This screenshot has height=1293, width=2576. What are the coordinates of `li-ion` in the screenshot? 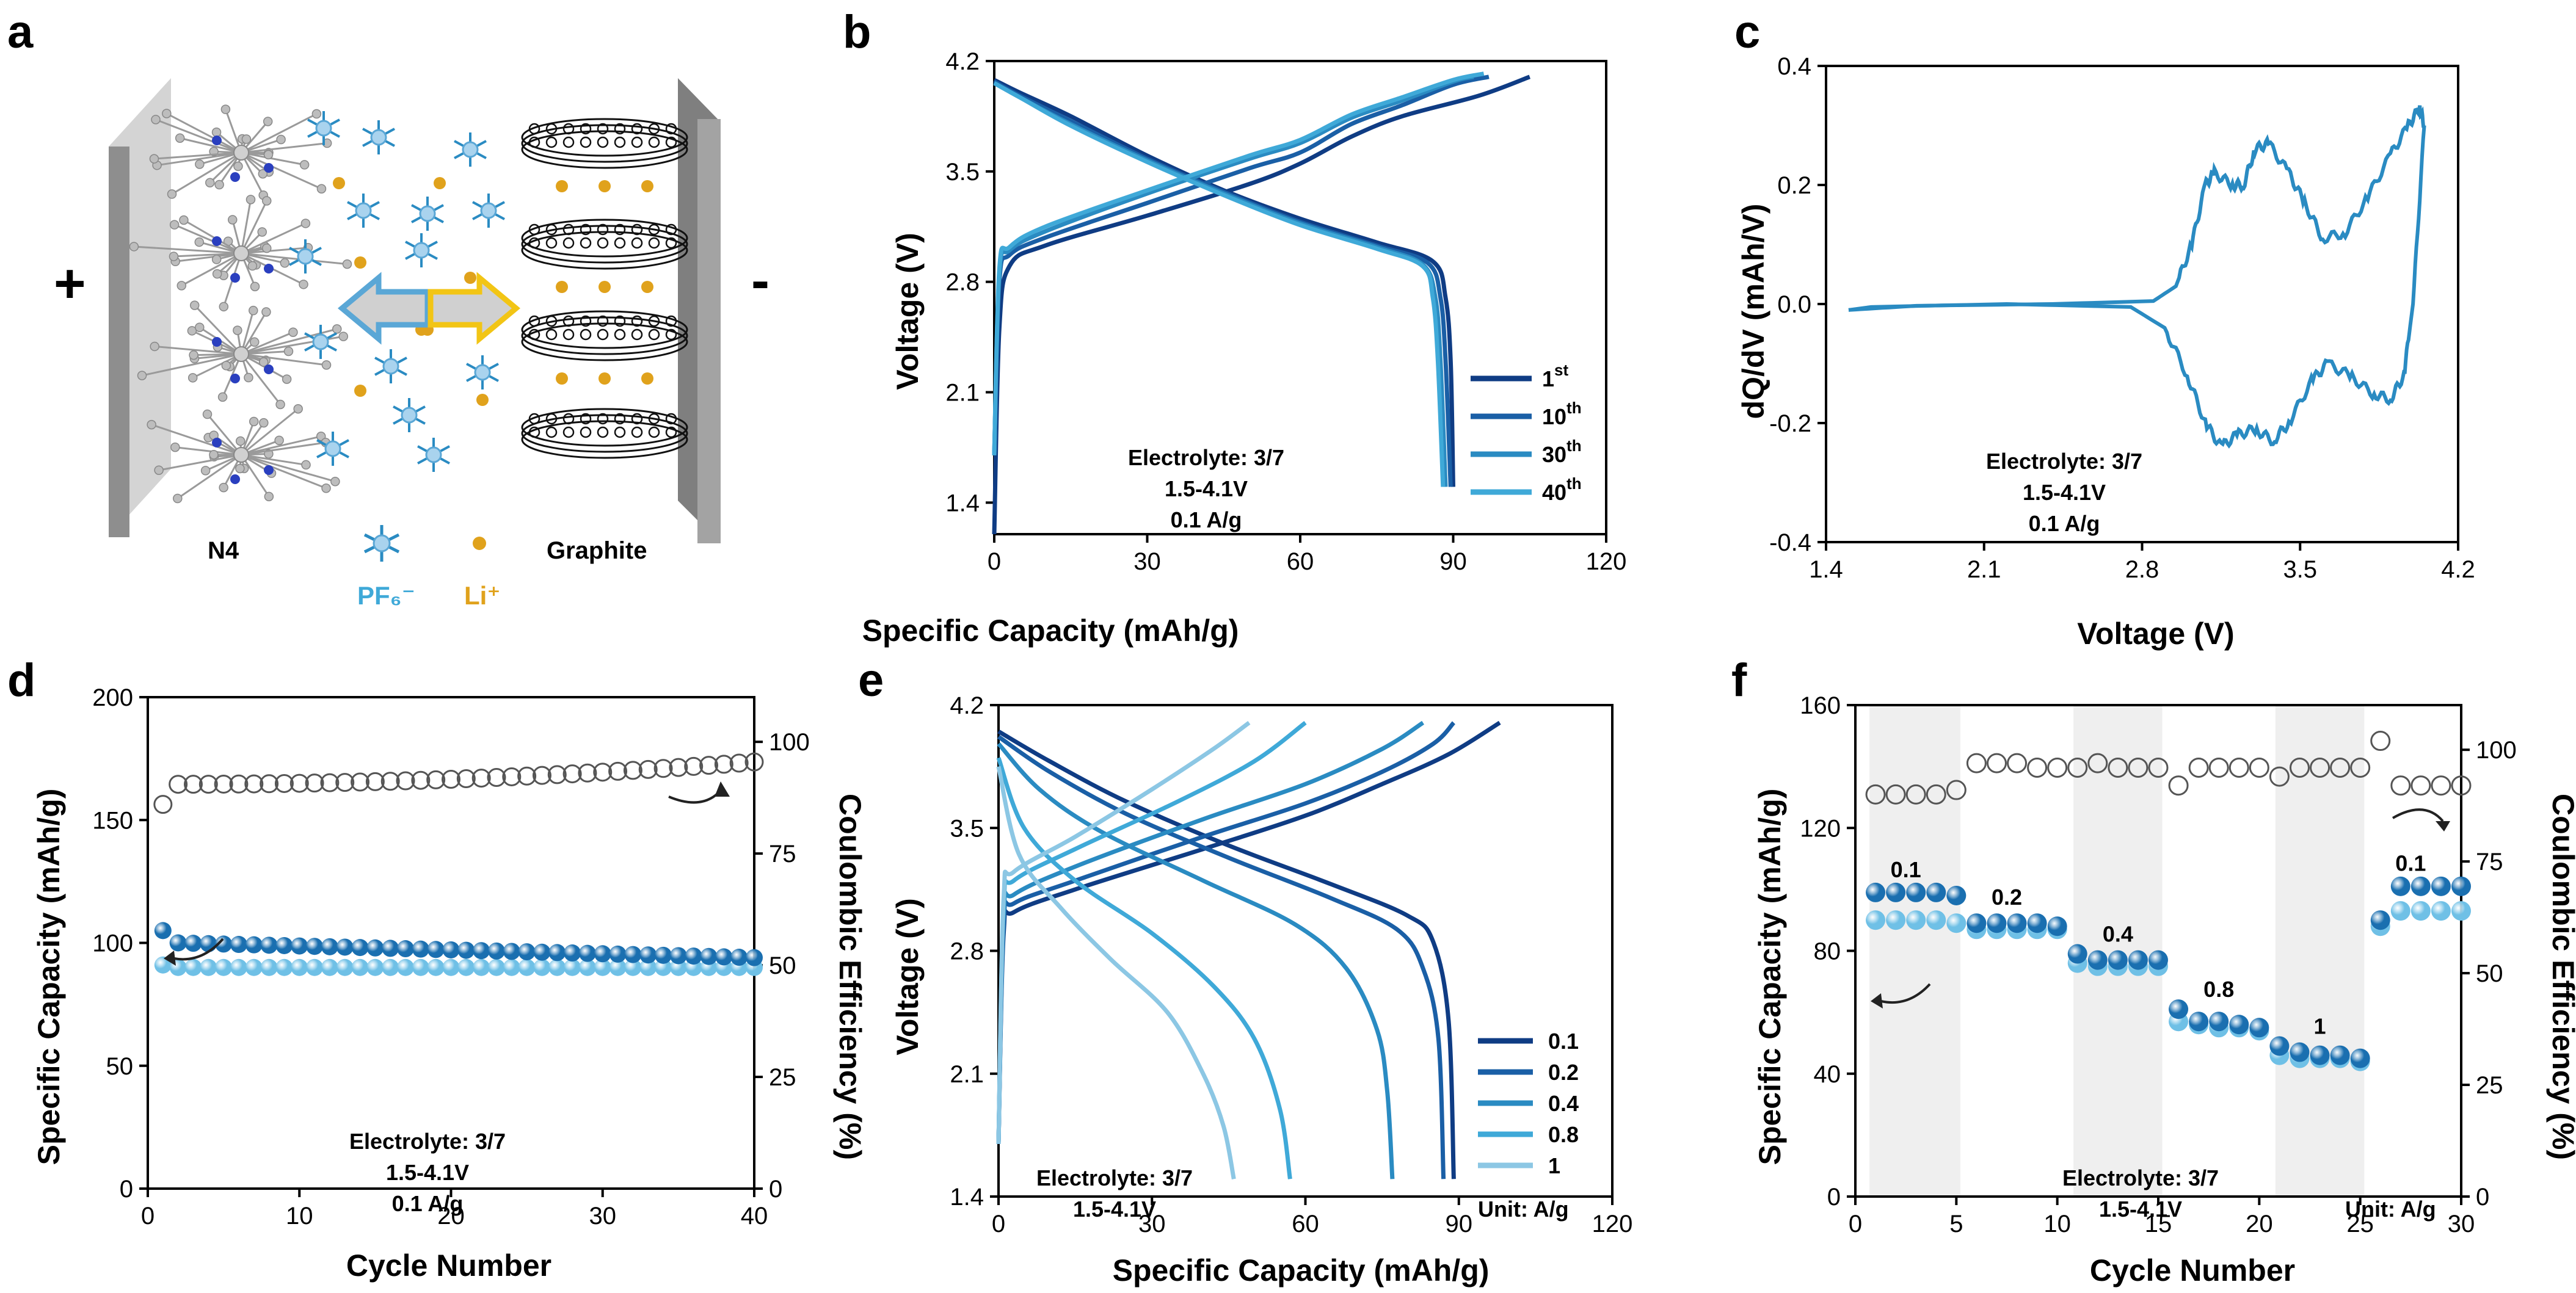 It's located at (647, 287).